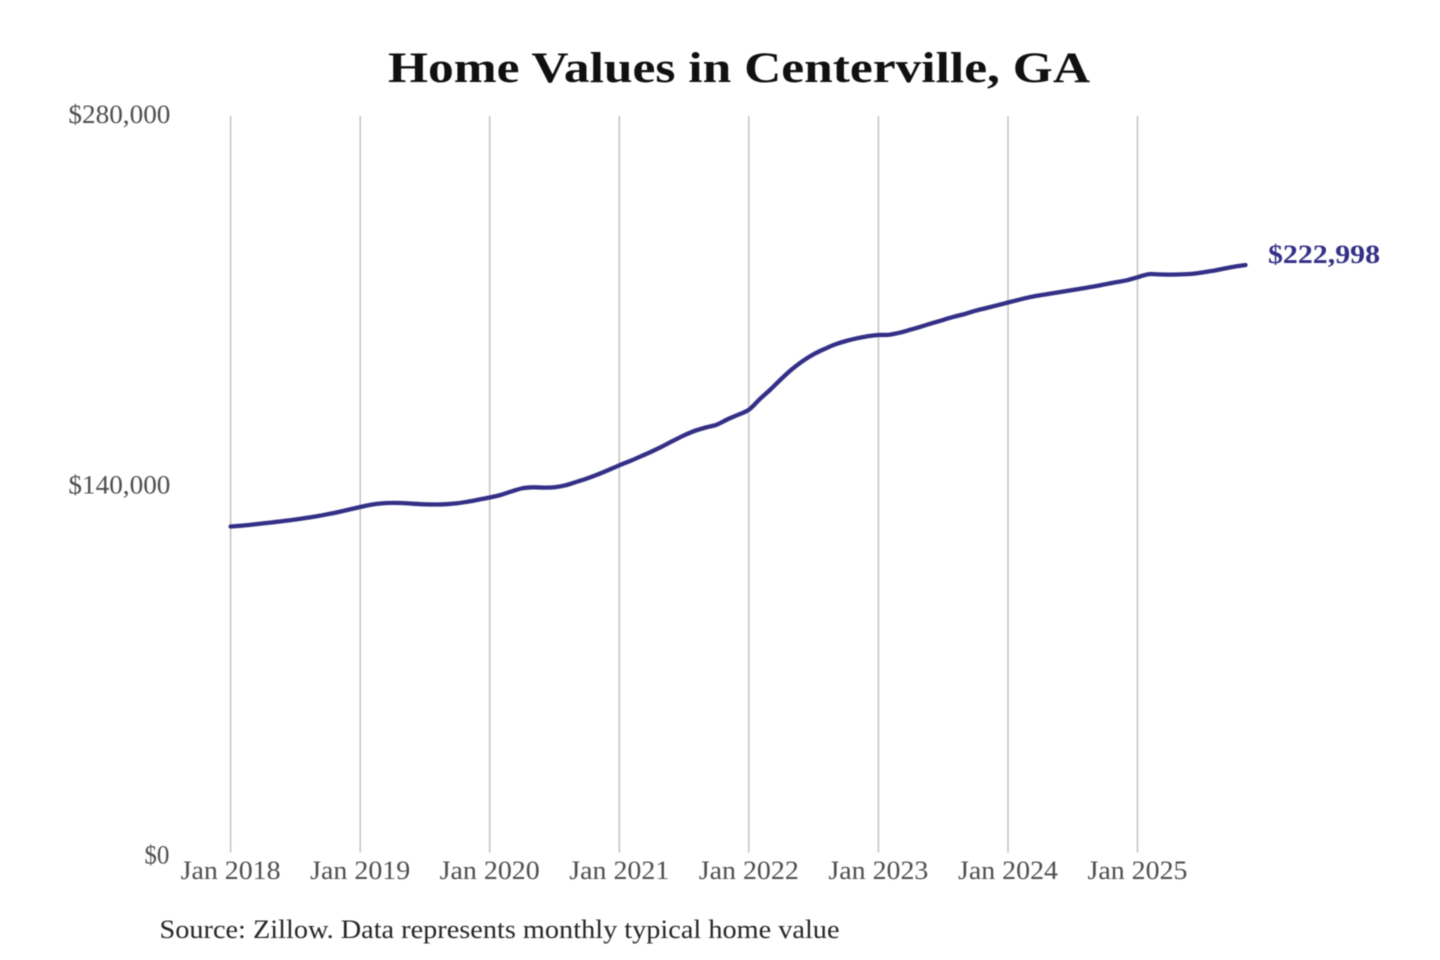 The width and height of the screenshot is (1440, 960). What do you see at coordinates (360, 870) in the screenshot?
I see `svg-text: Jan 2019` at bounding box center [360, 870].